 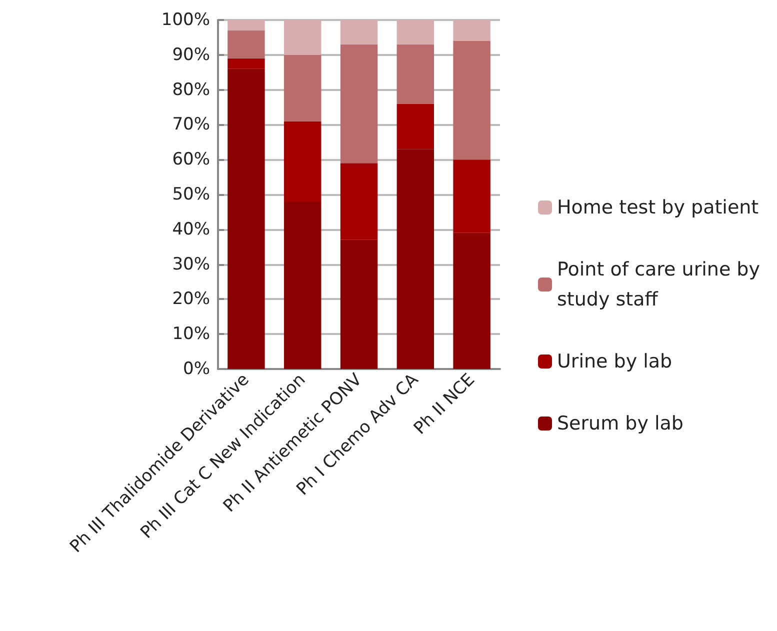 What do you see at coordinates (191, 299) in the screenshot?
I see `y-tick-label: 20%` at bounding box center [191, 299].